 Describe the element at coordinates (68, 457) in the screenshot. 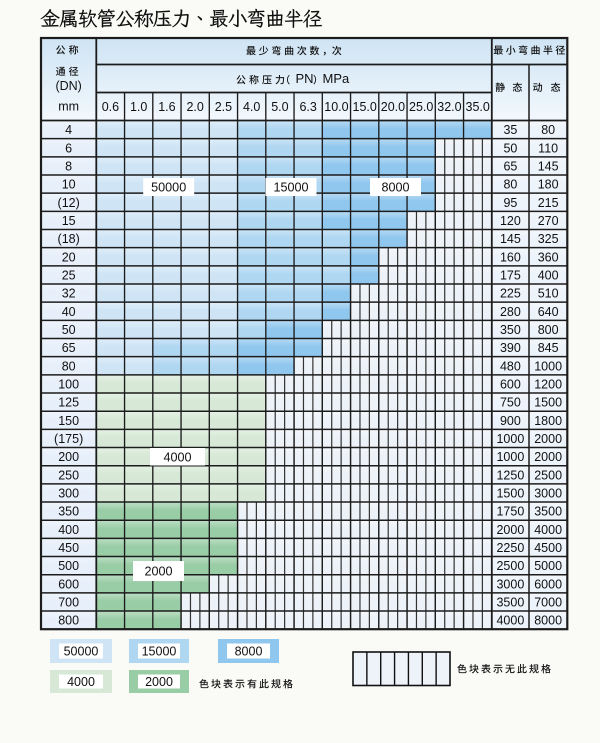

I see `svg-text: 200` at that location.